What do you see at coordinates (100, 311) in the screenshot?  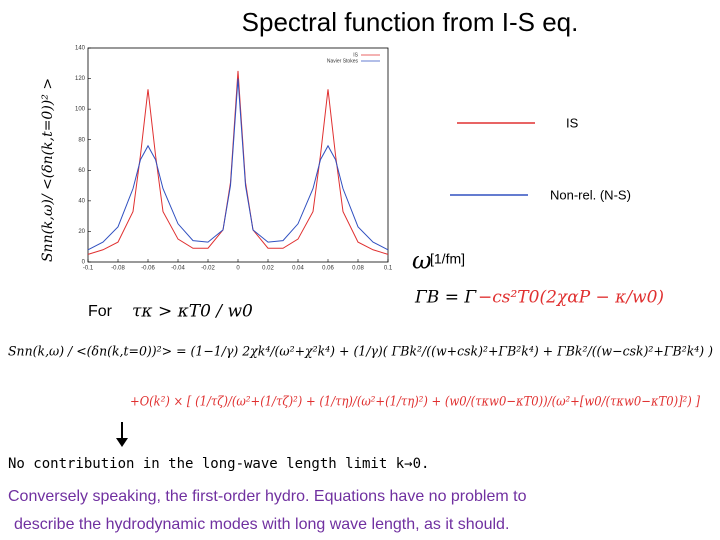 I see `for-label: For` at bounding box center [100, 311].